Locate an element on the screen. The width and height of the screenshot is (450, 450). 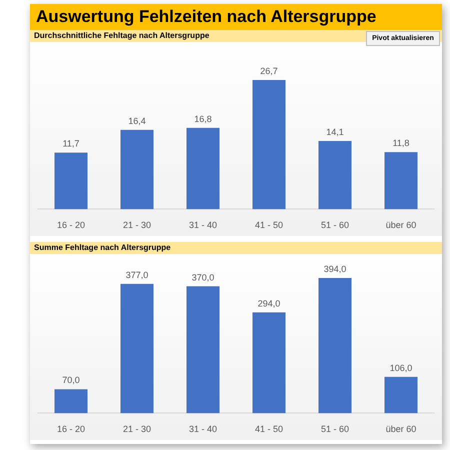
data-label: 294,0 is located at coordinates (269, 303).